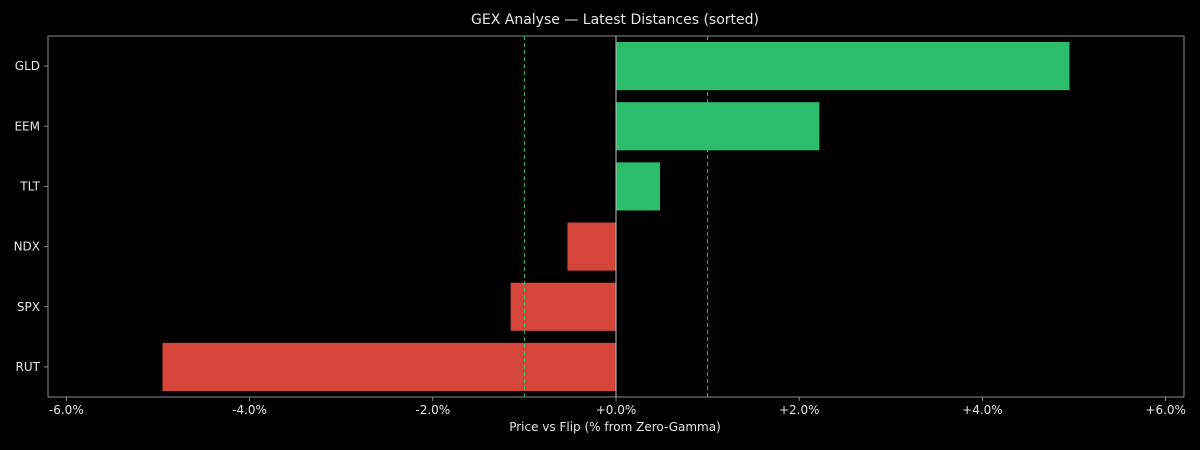  Describe the element at coordinates (27, 66) in the screenshot. I see `y-tick-label-gld: GLD` at that location.